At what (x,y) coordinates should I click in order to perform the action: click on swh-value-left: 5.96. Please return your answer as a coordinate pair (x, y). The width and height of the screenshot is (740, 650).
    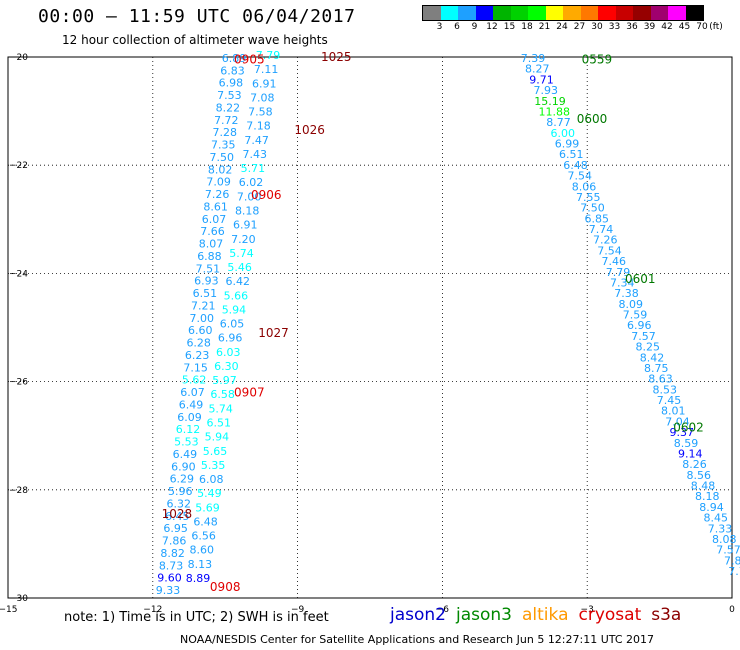
    Looking at the image, I should click on (180, 491).